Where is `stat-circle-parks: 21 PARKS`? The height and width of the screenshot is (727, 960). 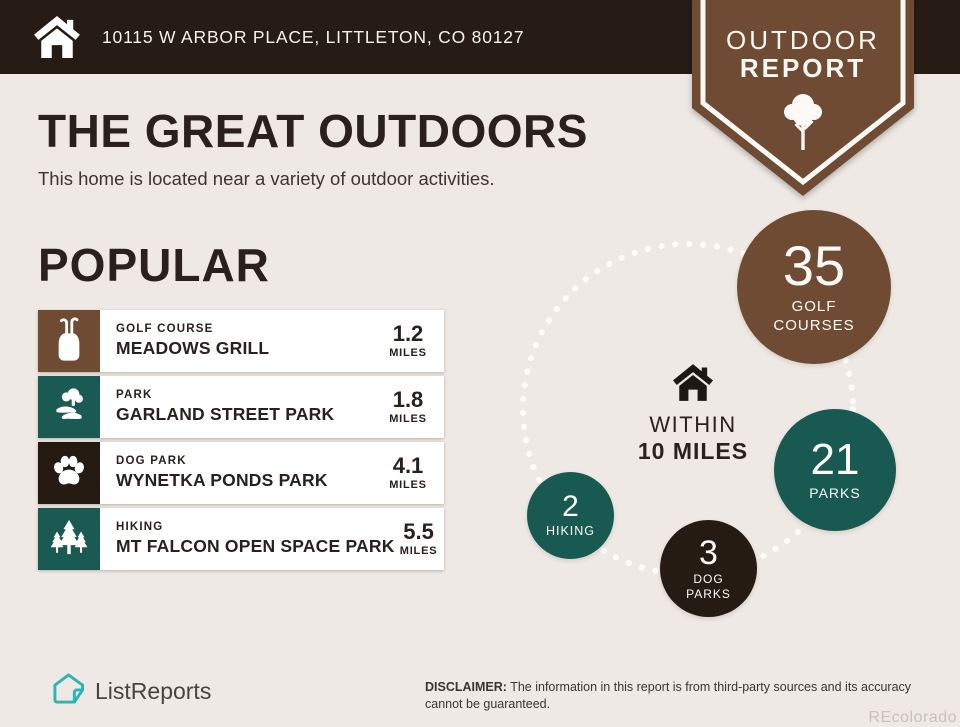 stat-circle-parks: 21 PARKS is located at coordinates (835, 470).